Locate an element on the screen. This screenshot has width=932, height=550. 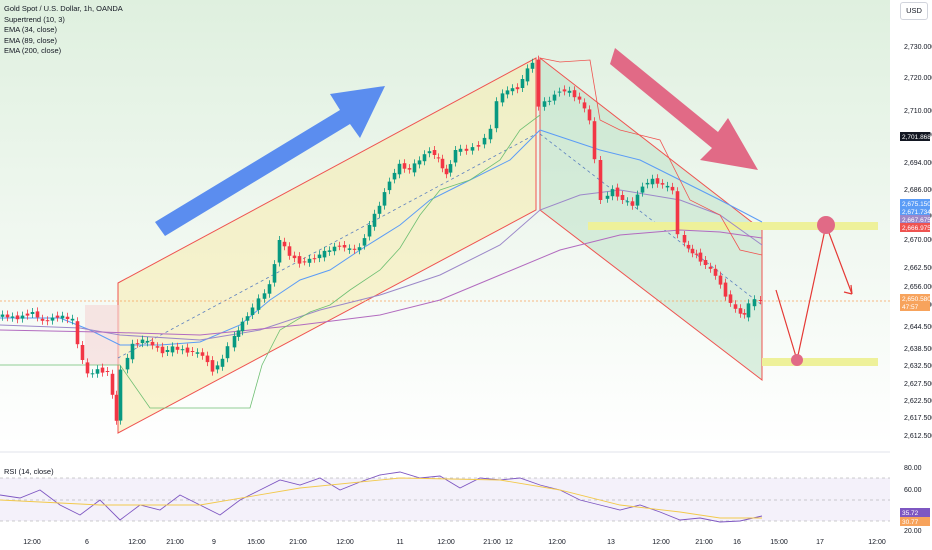
projection-path is located at coordinates (814, 291).